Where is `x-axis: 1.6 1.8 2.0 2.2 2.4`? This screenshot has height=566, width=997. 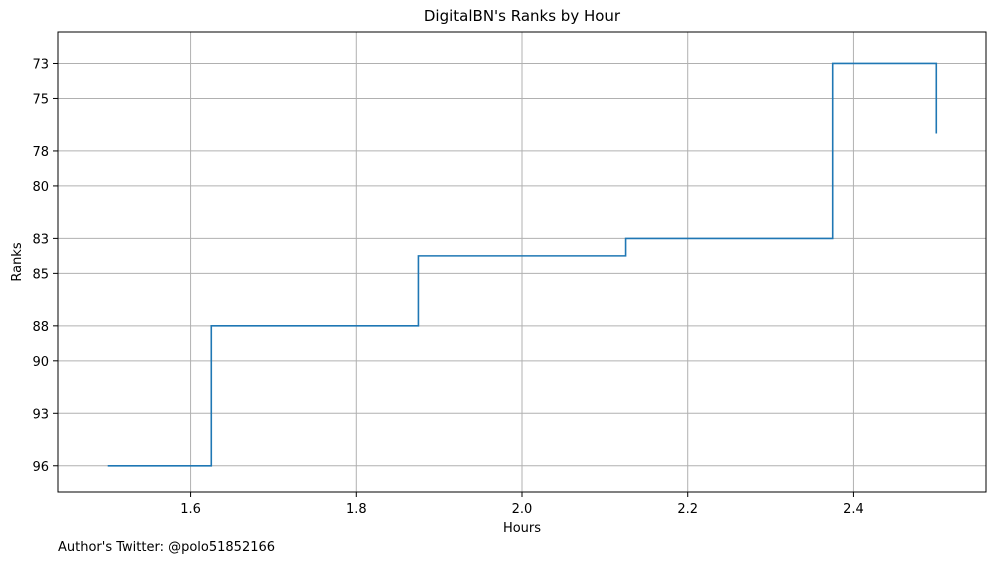
x-axis: 1.6 1.8 2.0 2.2 2.4 is located at coordinates (522, 504).